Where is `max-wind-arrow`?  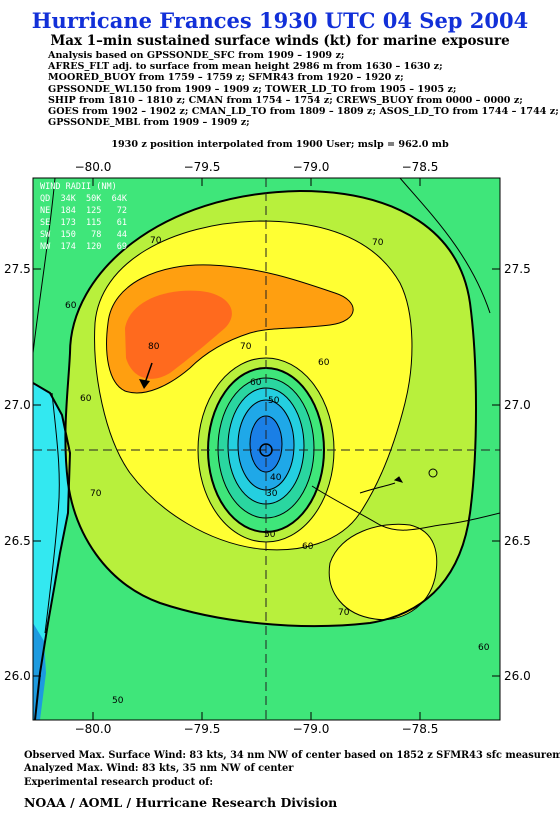
max-wind-arrow is located at coordinates (148, 373).